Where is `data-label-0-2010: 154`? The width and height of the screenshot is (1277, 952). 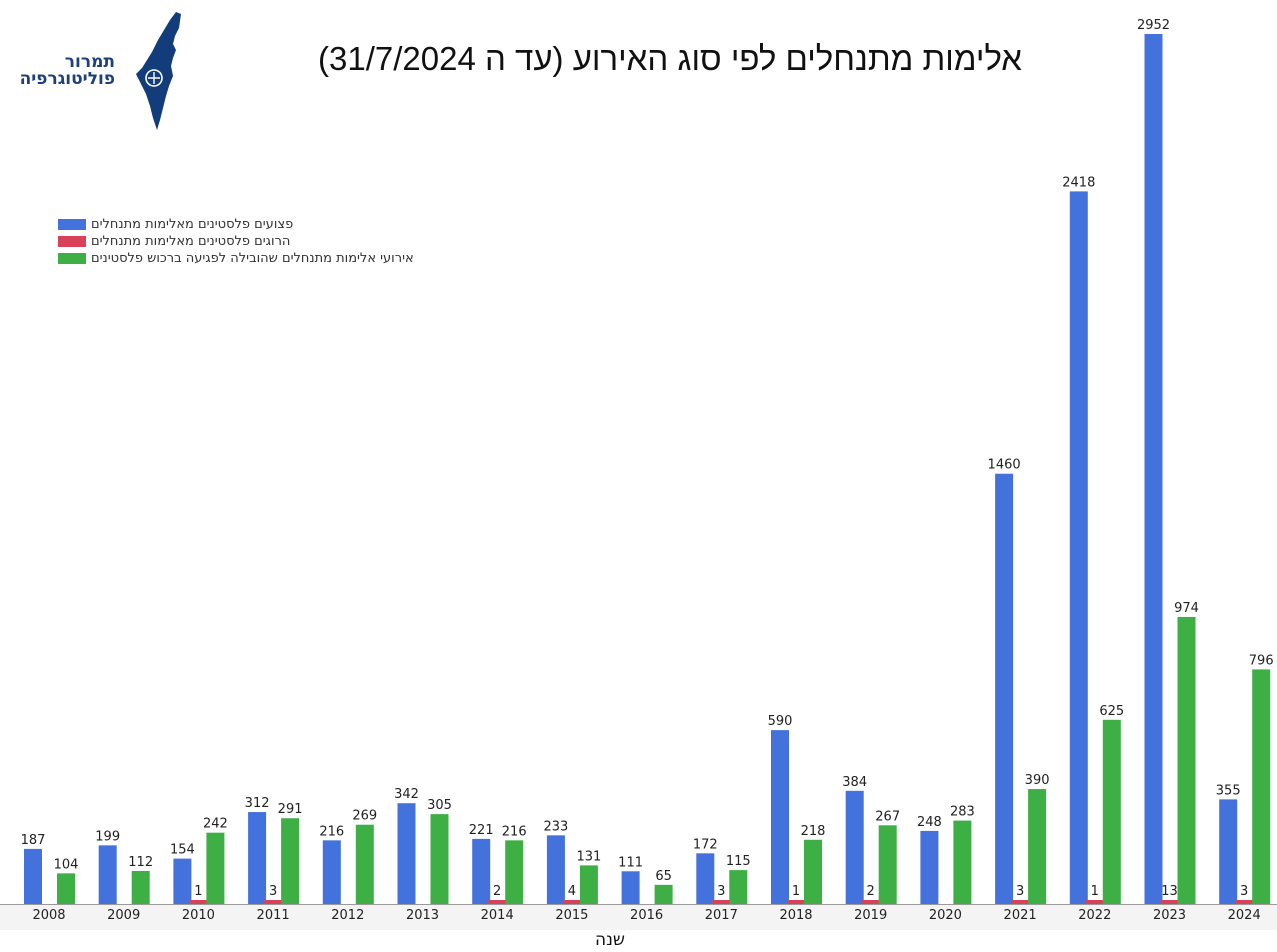 data-label-0-2010: 154 is located at coordinates (182, 850).